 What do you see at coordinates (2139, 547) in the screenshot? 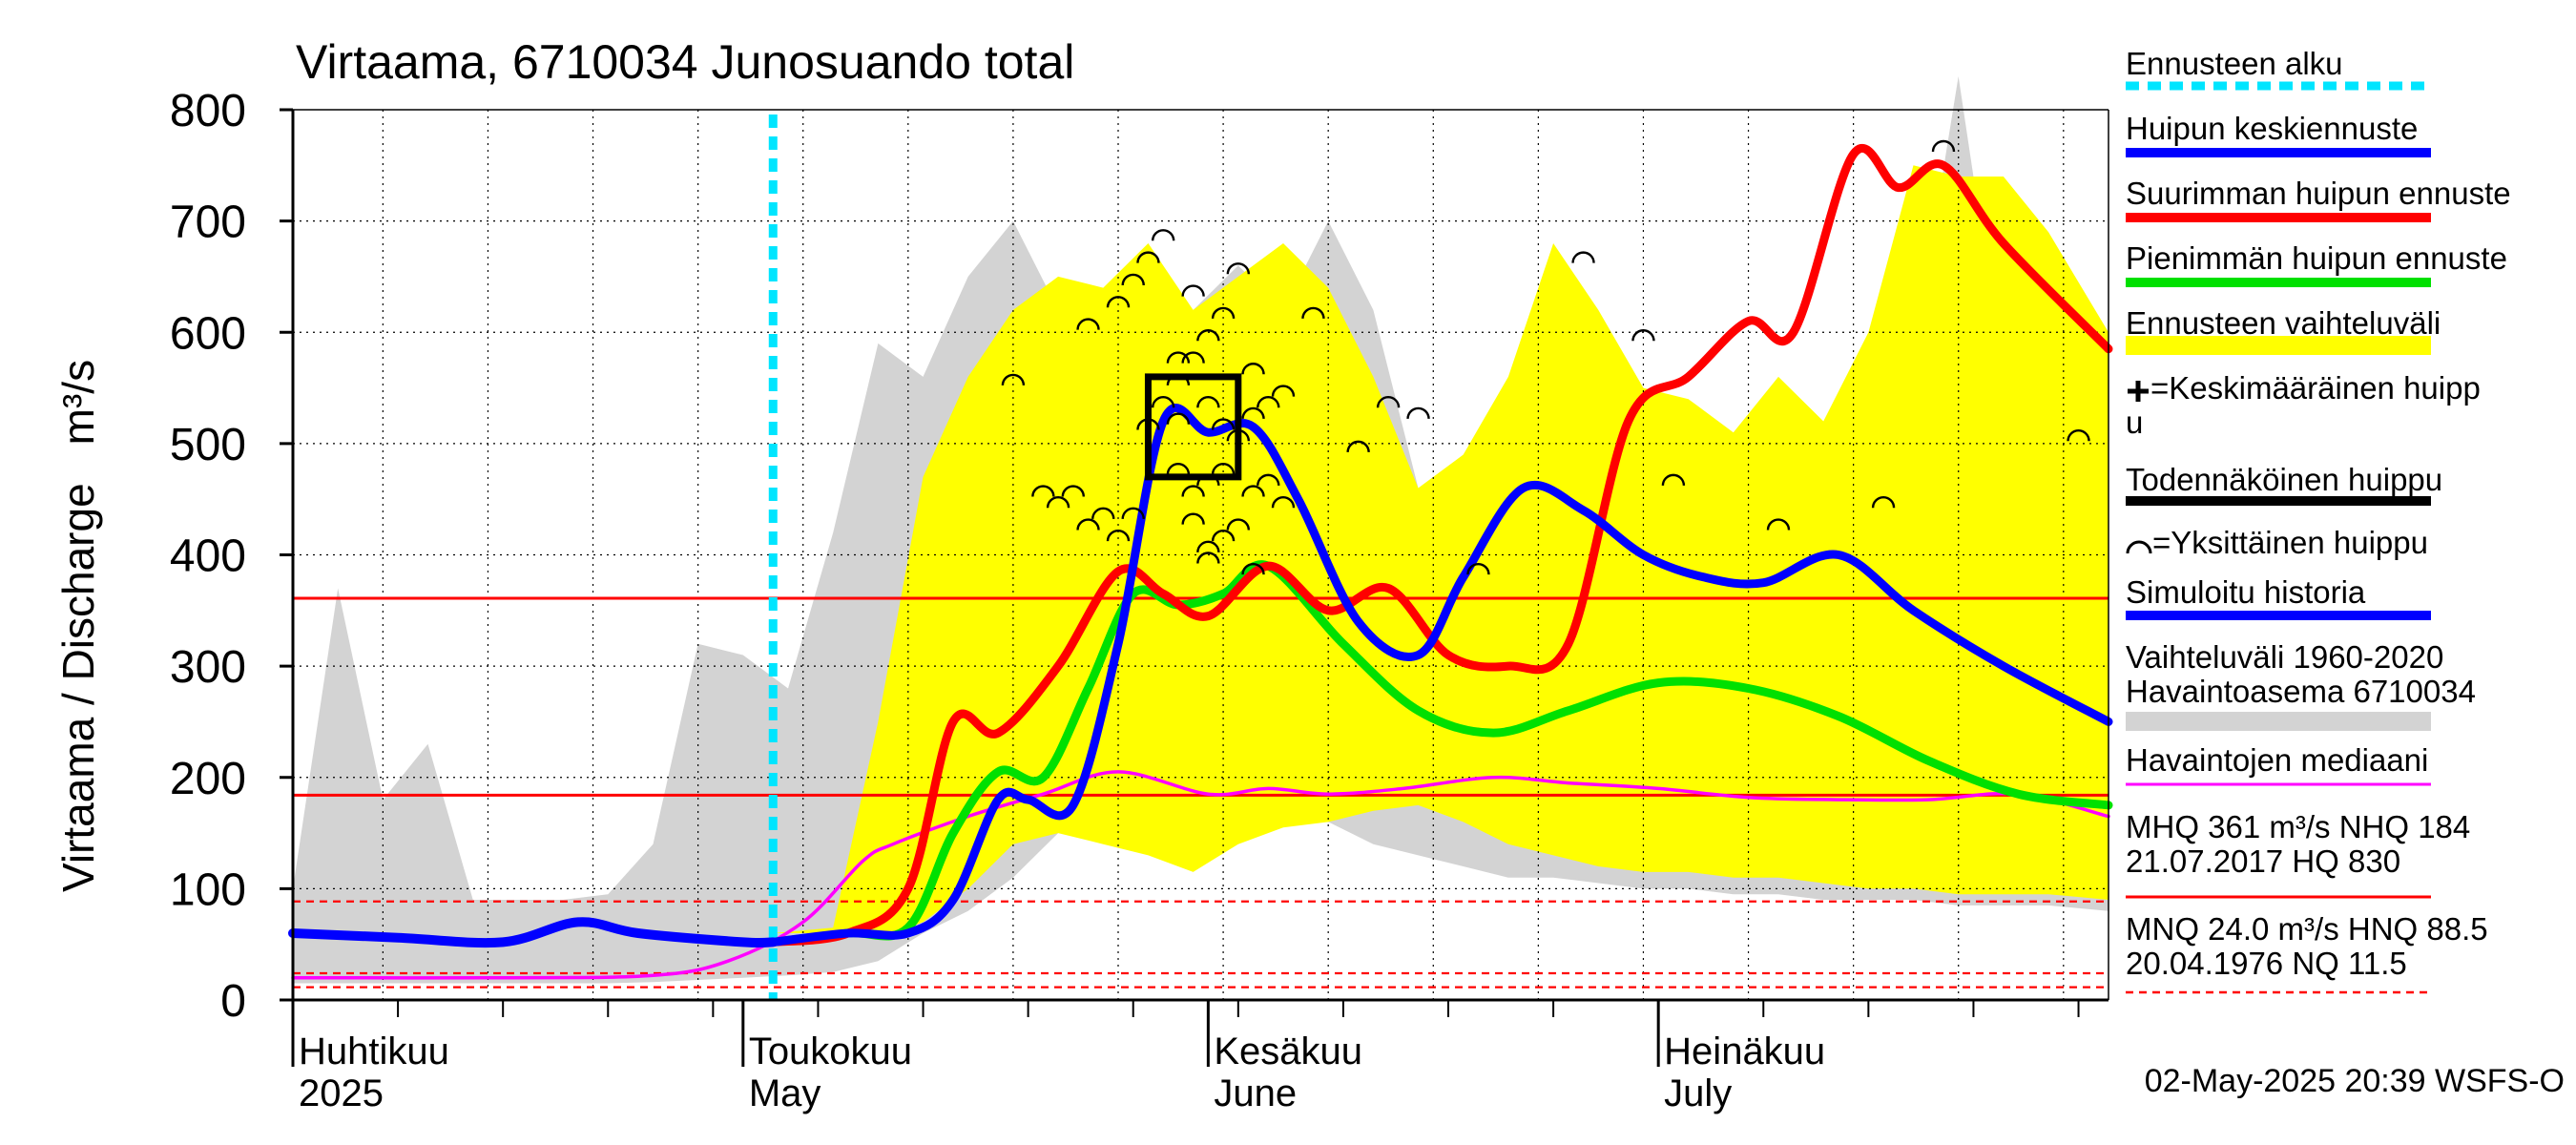
I see `legend-arc-symbol` at bounding box center [2139, 547].